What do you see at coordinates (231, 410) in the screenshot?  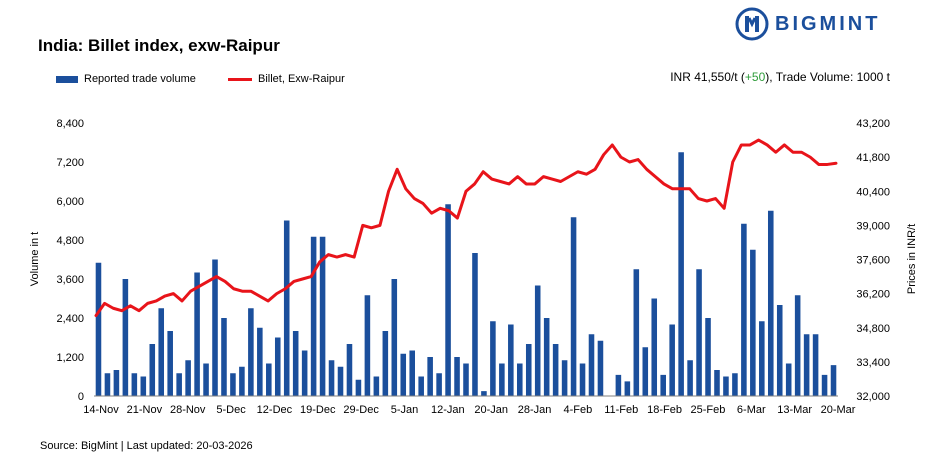 I see `x-tick: 5-Dec` at bounding box center [231, 410].